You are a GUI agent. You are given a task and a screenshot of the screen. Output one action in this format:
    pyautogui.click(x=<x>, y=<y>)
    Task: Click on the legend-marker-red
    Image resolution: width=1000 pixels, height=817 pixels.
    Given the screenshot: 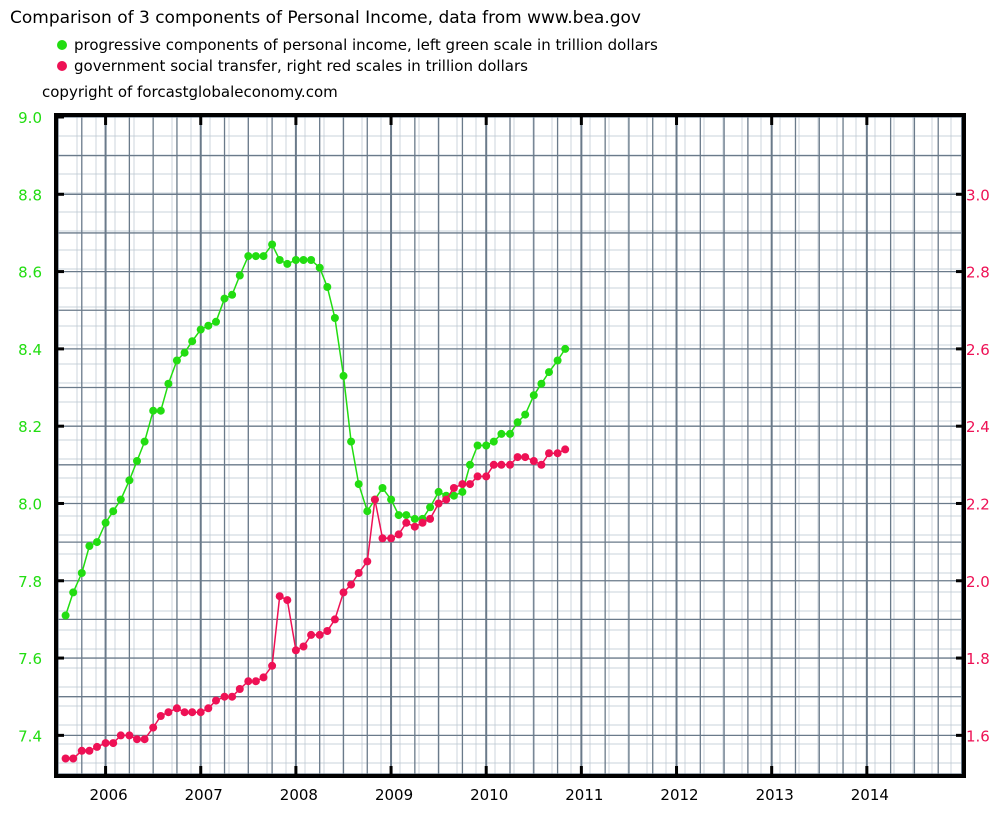 What is the action you would take?
    pyautogui.click(x=62, y=66)
    